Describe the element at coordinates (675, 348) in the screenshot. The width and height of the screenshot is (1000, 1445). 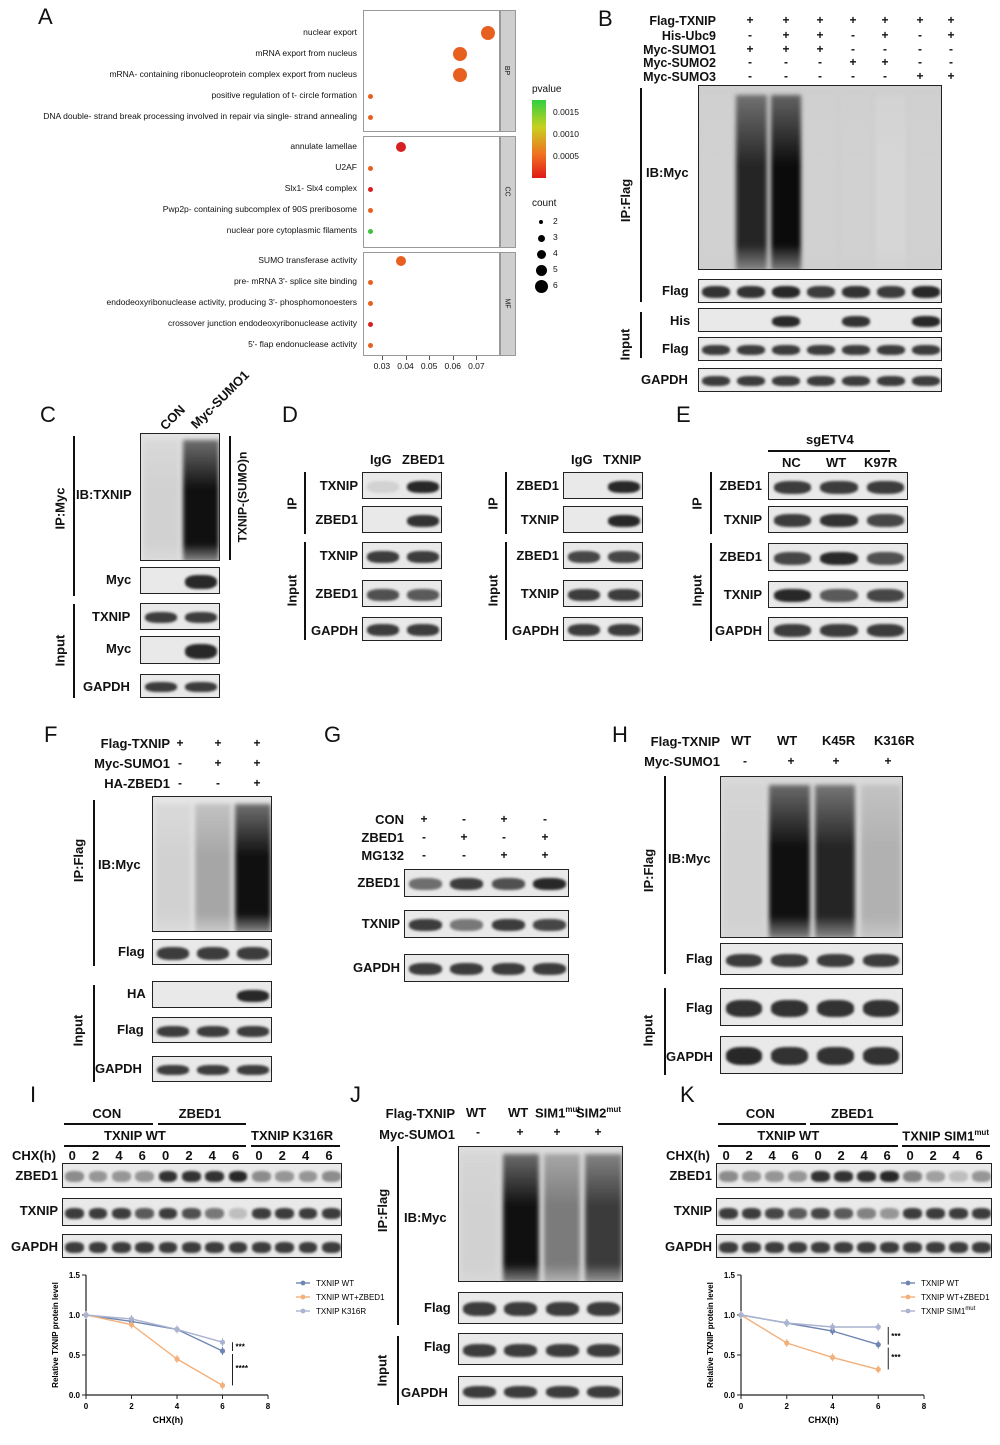
I see `flag-input-label: Flag` at that location.